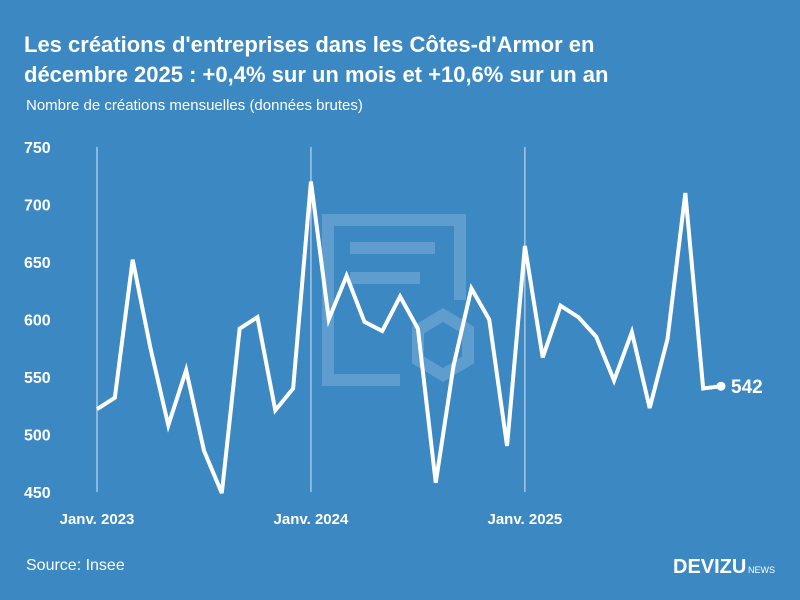  What do you see at coordinates (97, 519) in the screenshot?
I see `x-tick-label: Janv. 2023` at bounding box center [97, 519].